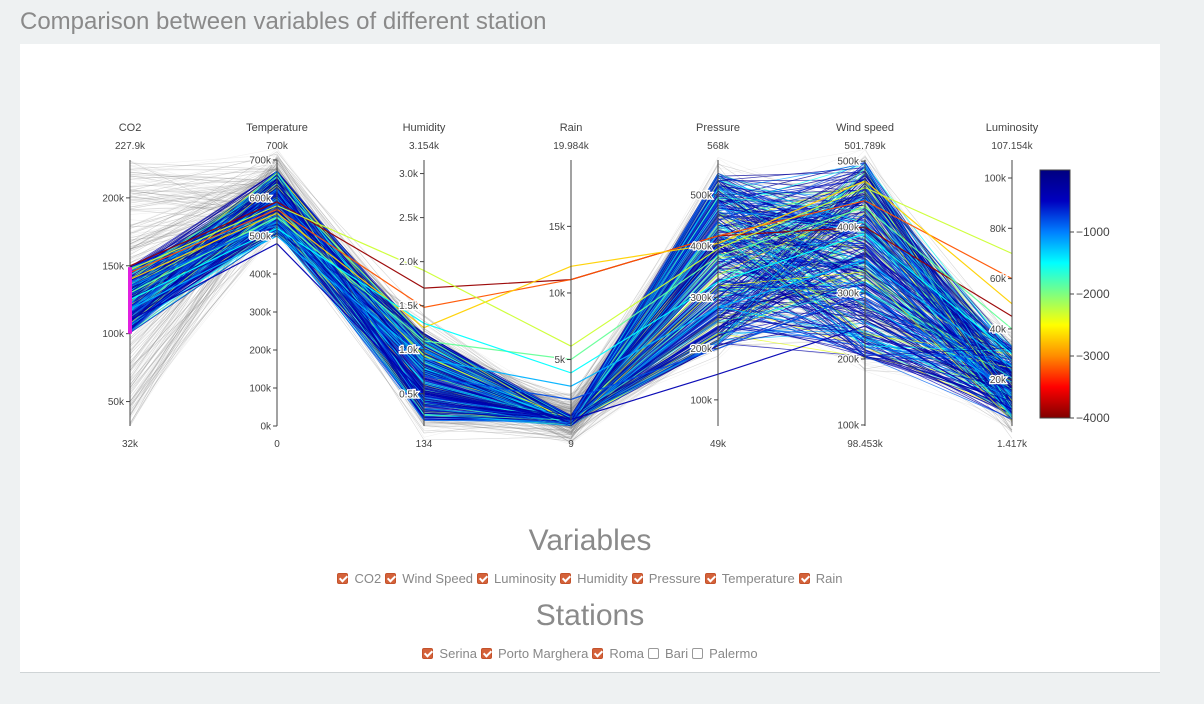 The height and width of the screenshot is (704, 1204). I want to click on colorbar: −1000 −2000 −3000 −4000, so click(1074, 297).